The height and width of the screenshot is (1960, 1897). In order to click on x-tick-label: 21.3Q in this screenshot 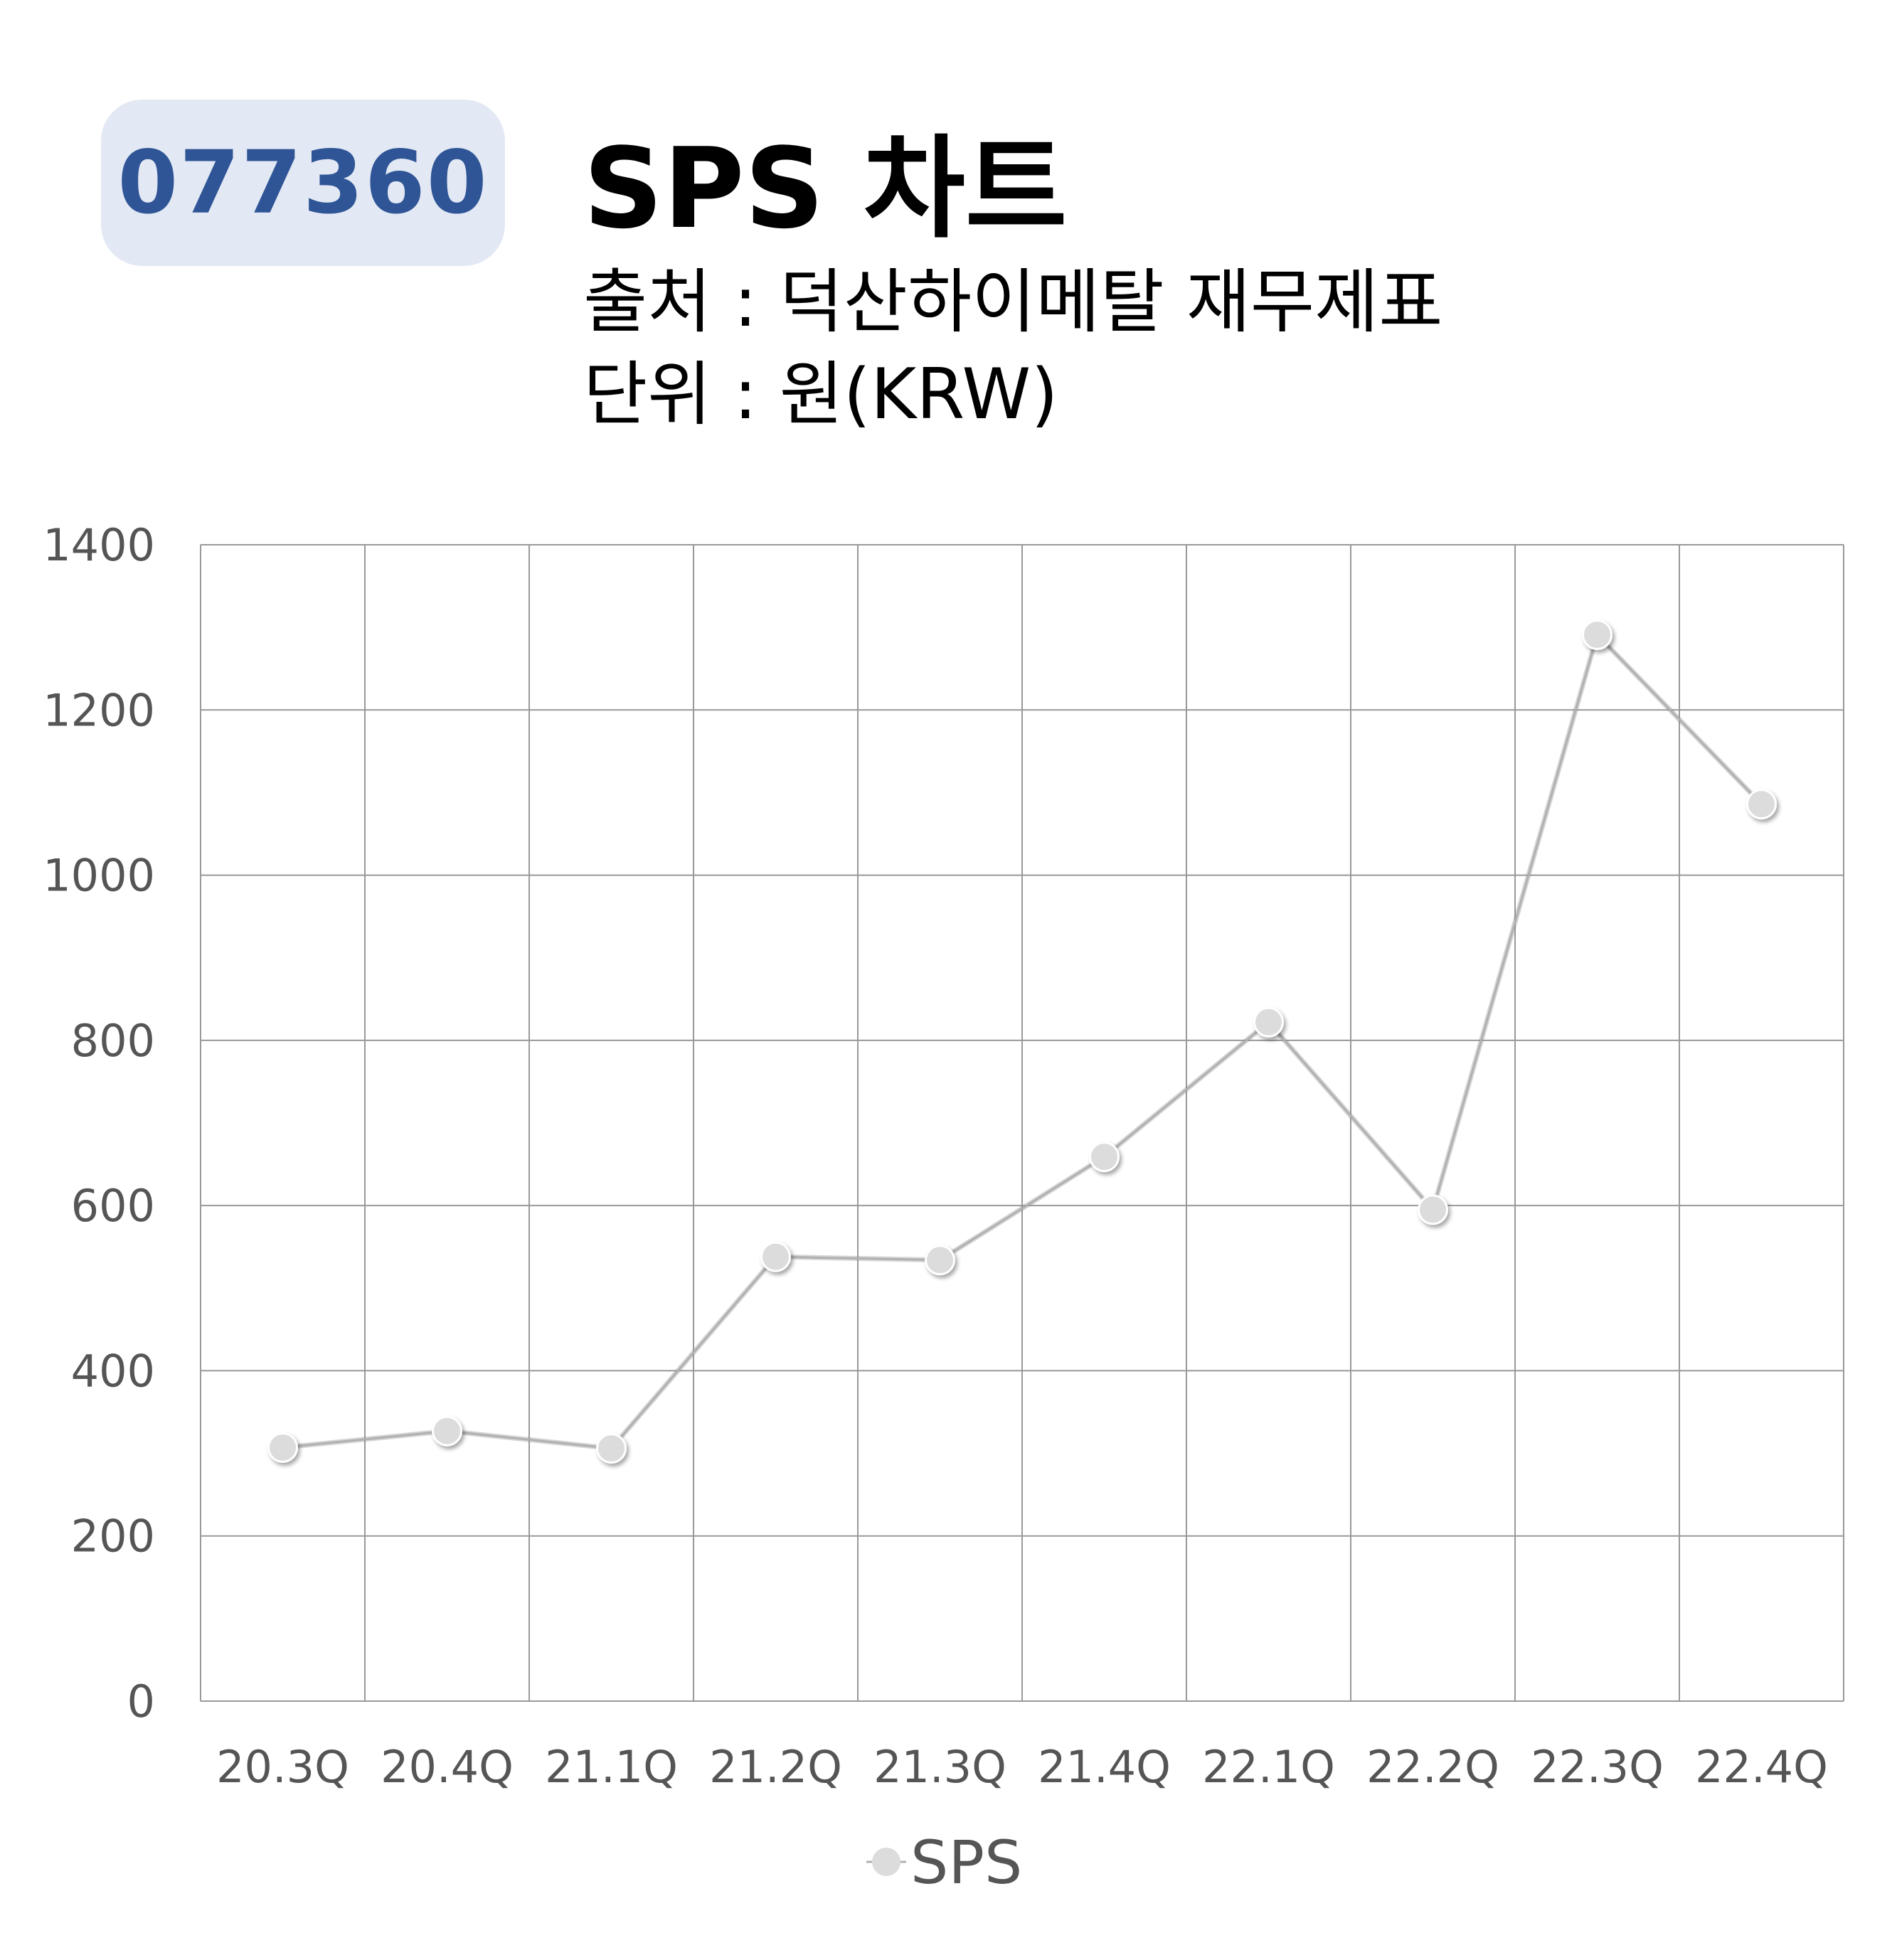, I will do `click(939, 1767)`.